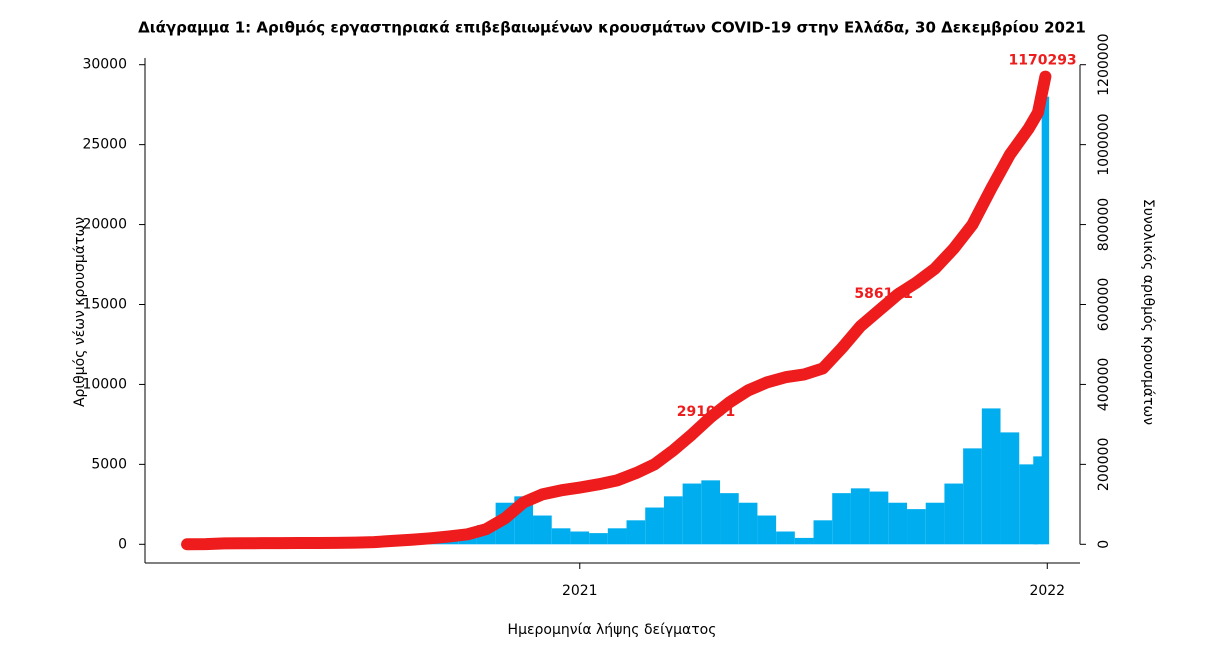 This screenshot has width=1206, height=653. What do you see at coordinates (80, 312) in the screenshot?
I see `y-axis-label: Αριθμός νέων κρουσμάτων` at bounding box center [80, 312].